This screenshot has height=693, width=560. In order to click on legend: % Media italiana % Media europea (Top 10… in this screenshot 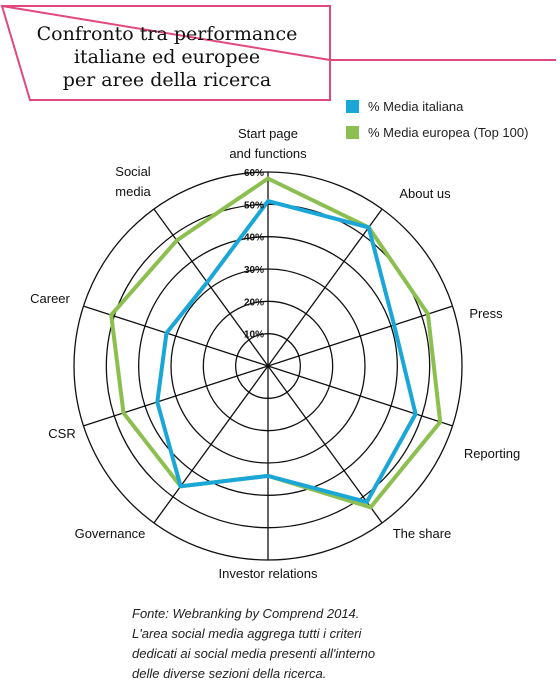, I will do `click(437, 119)`.